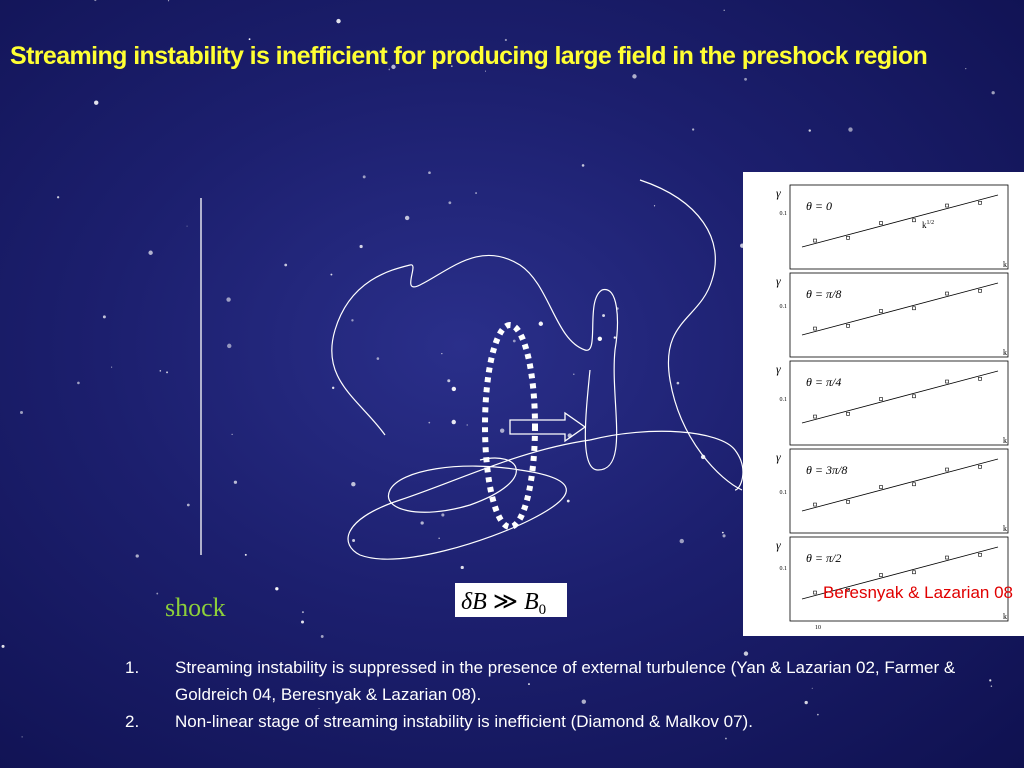  Describe the element at coordinates (924, 225) in the screenshot. I see `annotation-base: k` at that location.